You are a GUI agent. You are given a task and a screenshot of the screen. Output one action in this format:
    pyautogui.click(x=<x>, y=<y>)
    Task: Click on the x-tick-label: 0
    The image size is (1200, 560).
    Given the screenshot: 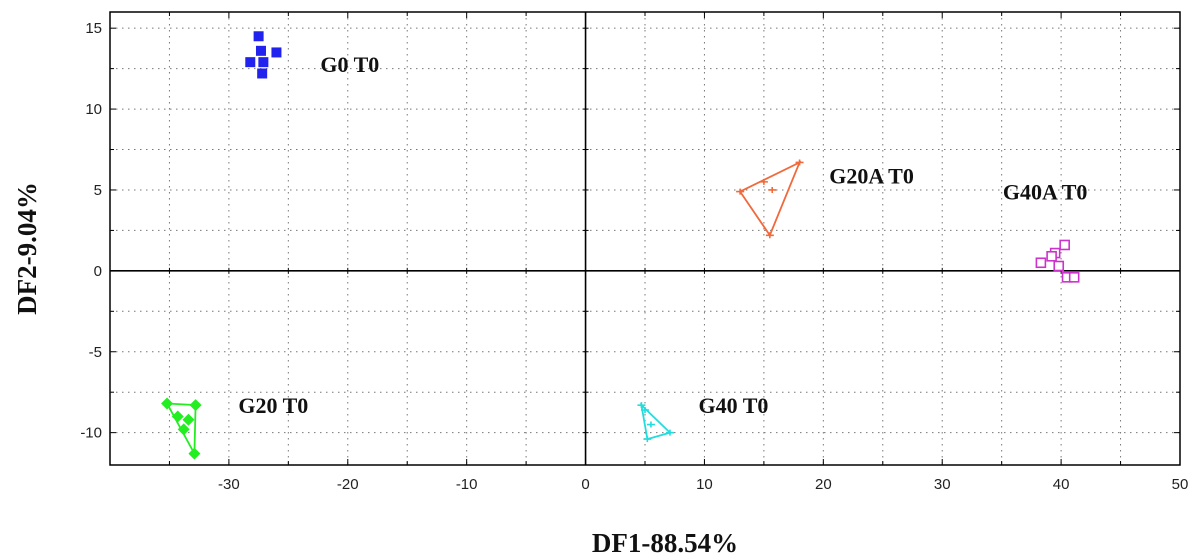 What is the action you would take?
    pyautogui.click(x=585, y=484)
    